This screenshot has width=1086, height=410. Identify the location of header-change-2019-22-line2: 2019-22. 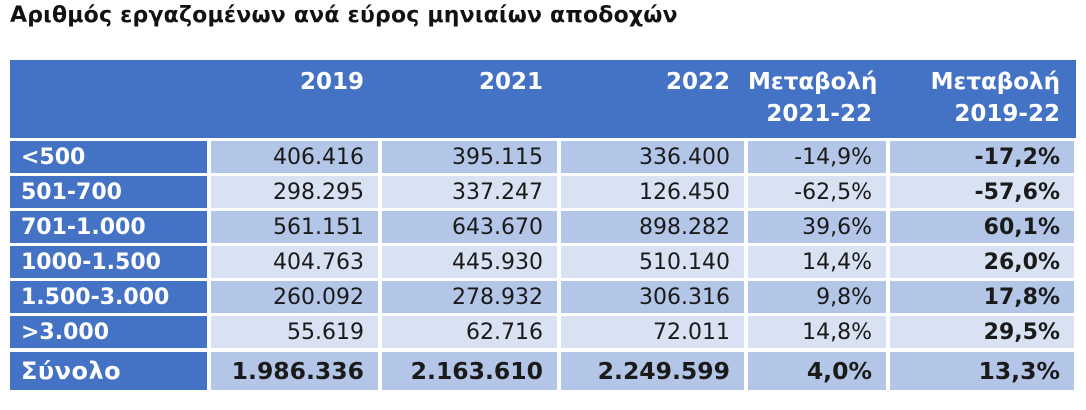
(1007, 113).